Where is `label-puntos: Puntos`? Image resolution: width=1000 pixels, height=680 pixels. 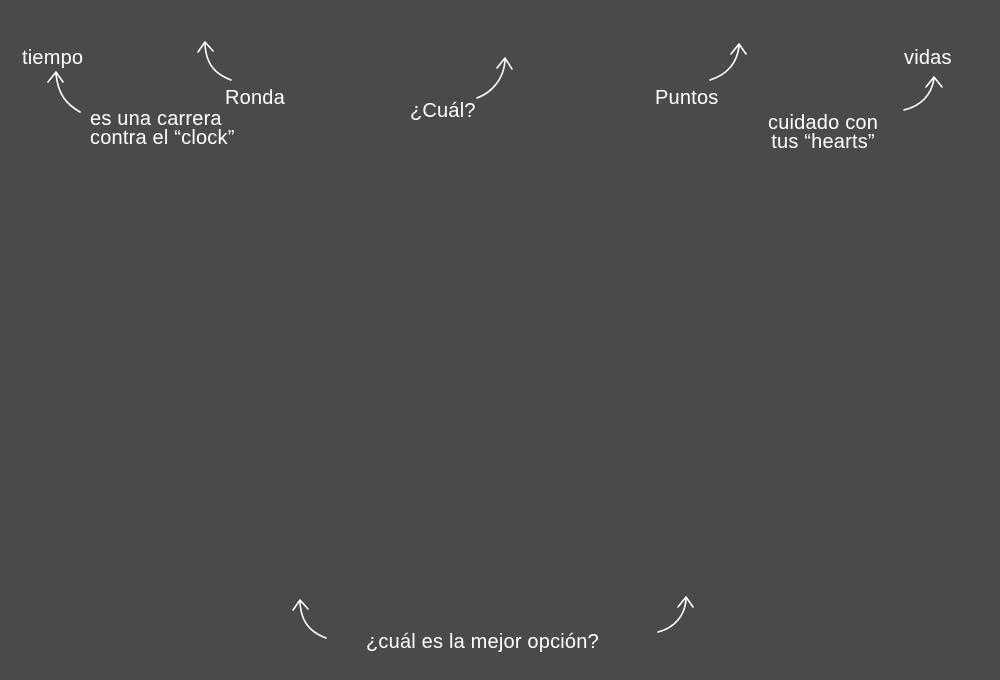 label-puntos: Puntos is located at coordinates (687, 98).